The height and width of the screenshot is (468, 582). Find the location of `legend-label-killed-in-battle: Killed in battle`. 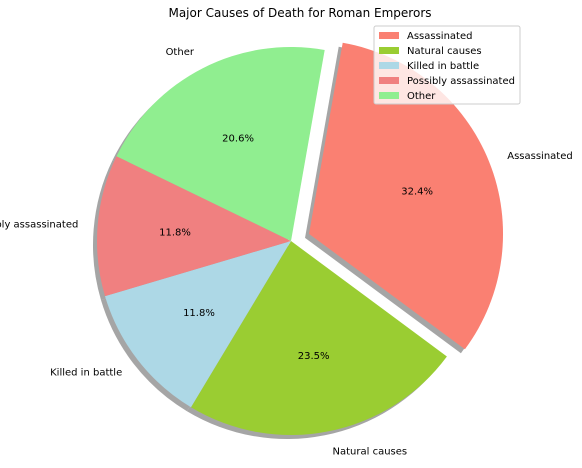

legend-label-killed-in-battle: Killed in battle is located at coordinates (443, 66).